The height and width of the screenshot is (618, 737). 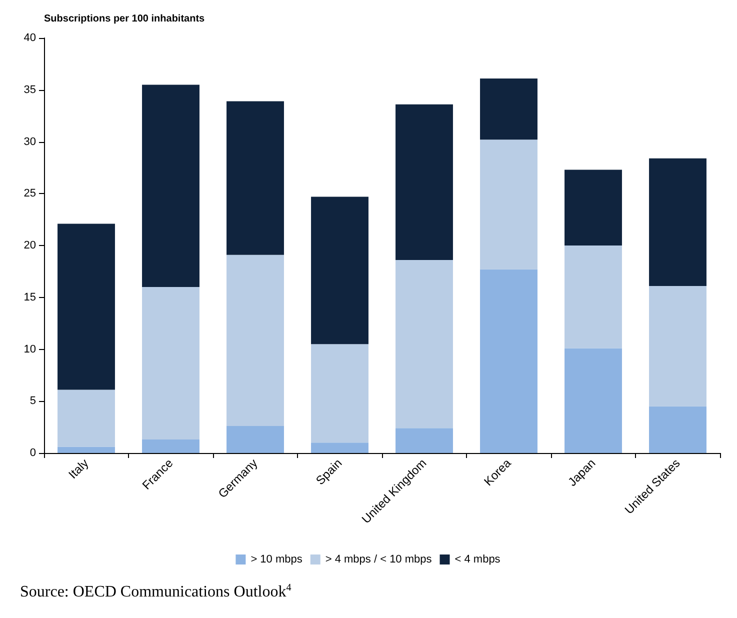 What do you see at coordinates (30, 142) in the screenshot?
I see `y-tick-label: 30` at bounding box center [30, 142].